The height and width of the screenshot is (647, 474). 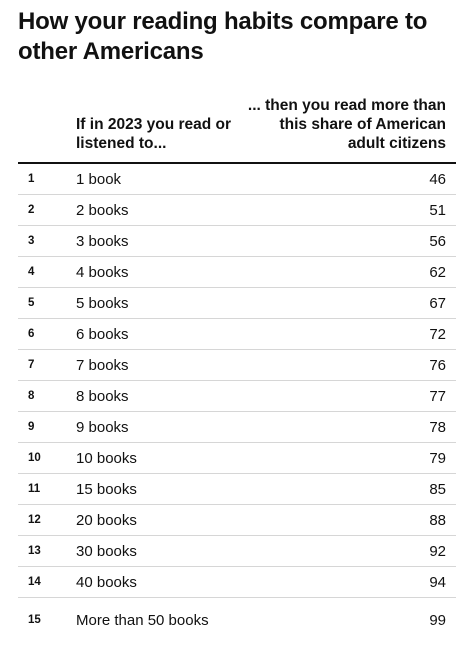 I want to click on table-row: 12 20 books 88, so click(x=237, y=520).